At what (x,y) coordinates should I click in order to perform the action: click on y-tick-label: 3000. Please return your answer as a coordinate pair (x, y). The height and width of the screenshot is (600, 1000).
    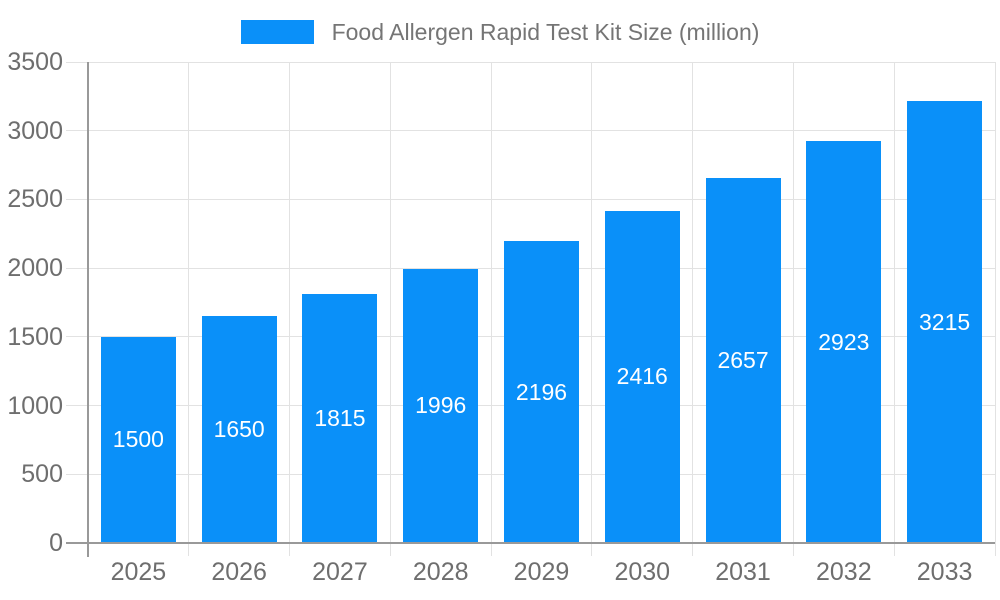
    Looking at the image, I should click on (35, 130).